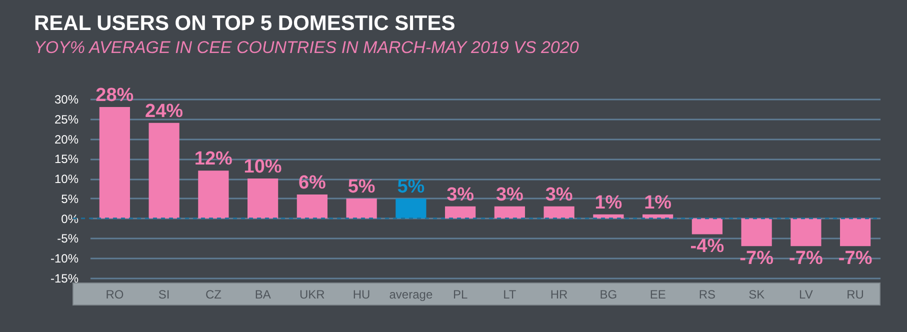 This screenshot has height=332, width=907. What do you see at coordinates (658, 295) in the screenshot?
I see `x-tick-label: EE` at bounding box center [658, 295].